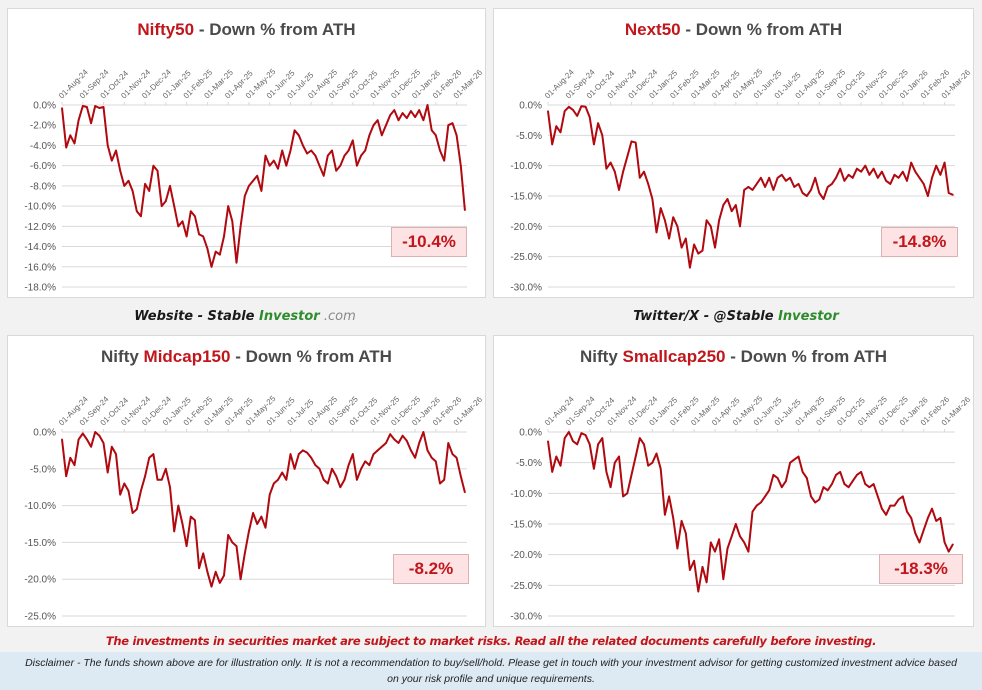 The image size is (982, 690). I want to click on y-tick-label: -5.0%, so click(529, 463).